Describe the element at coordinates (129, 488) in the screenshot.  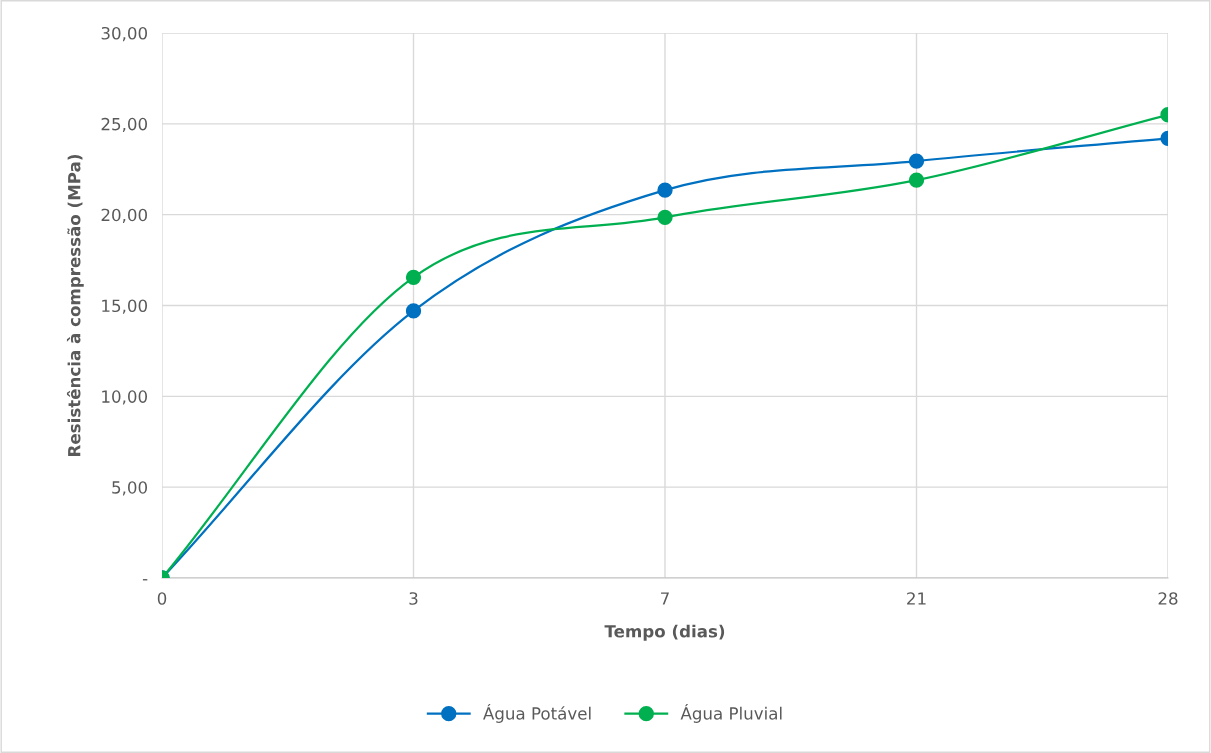
I see `y-tick-label: 5,00` at that location.